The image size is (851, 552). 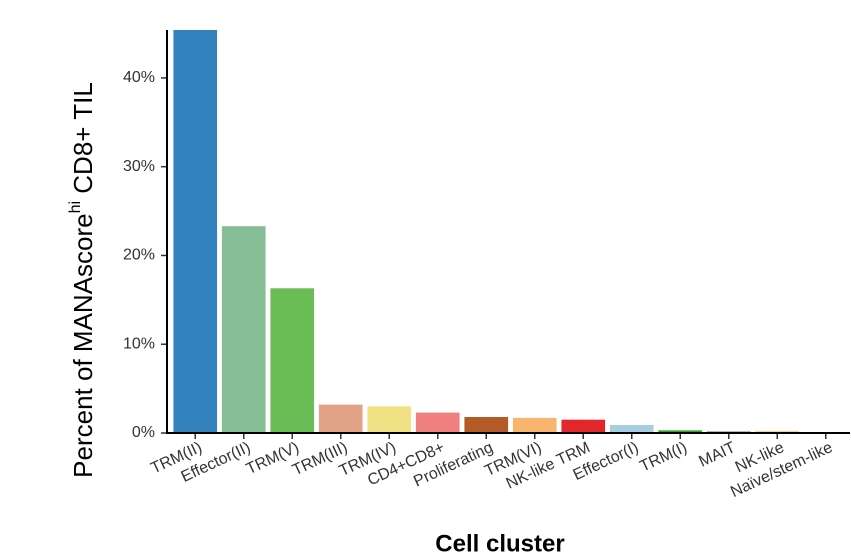 What do you see at coordinates (663, 457) in the screenshot?
I see `x-tick-label: TRM(I)` at bounding box center [663, 457].